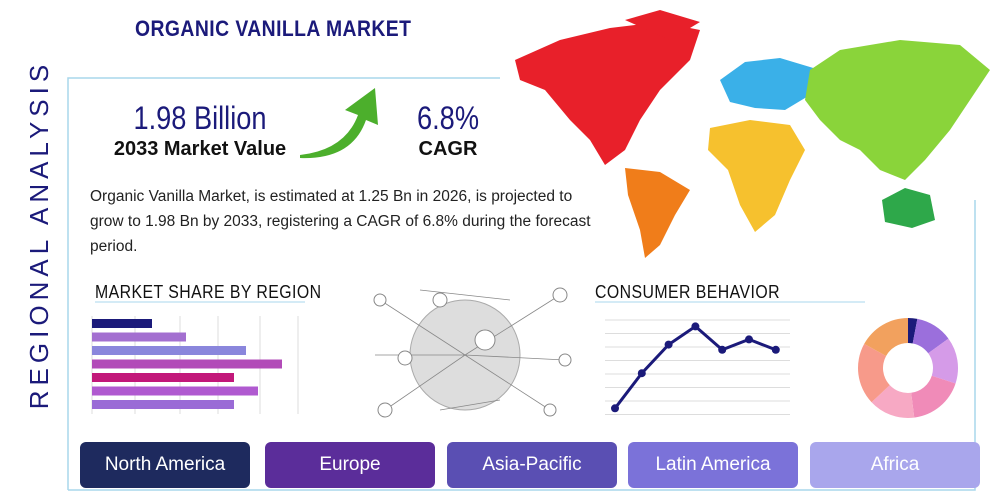 The width and height of the screenshot is (1000, 500). What do you see at coordinates (687, 292) in the screenshot?
I see `section-title: CONSUMER BEHAVIOR` at bounding box center [687, 292].